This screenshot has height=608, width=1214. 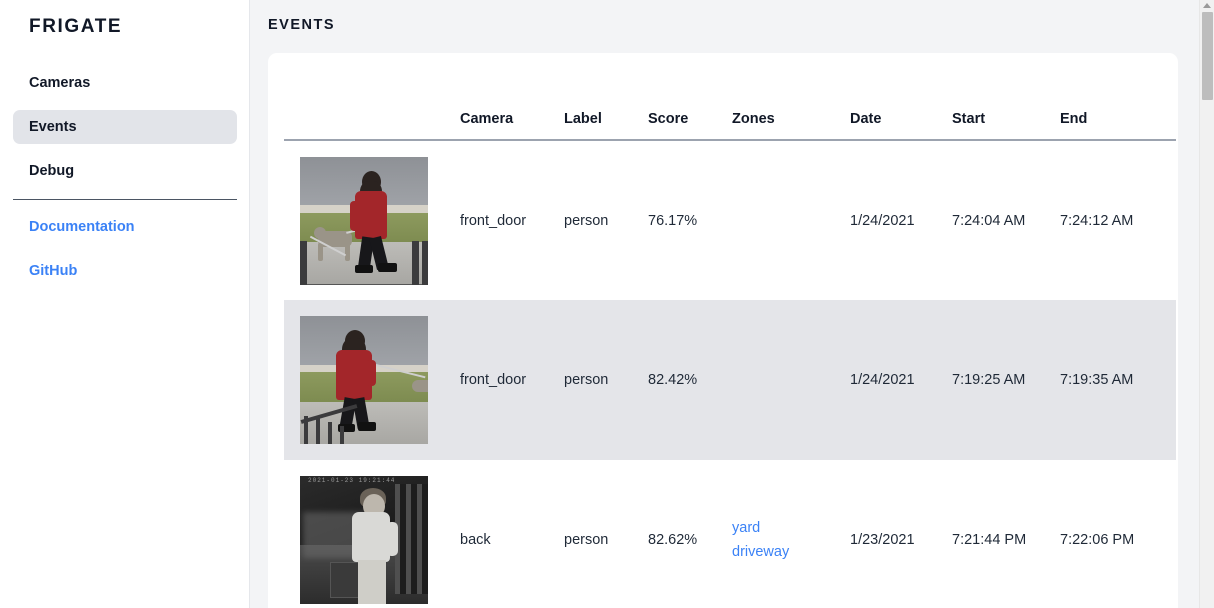 What do you see at coordinates (475, 540) in the screenshot?
I see `event-camera: back` at bounding box center [475, 540].